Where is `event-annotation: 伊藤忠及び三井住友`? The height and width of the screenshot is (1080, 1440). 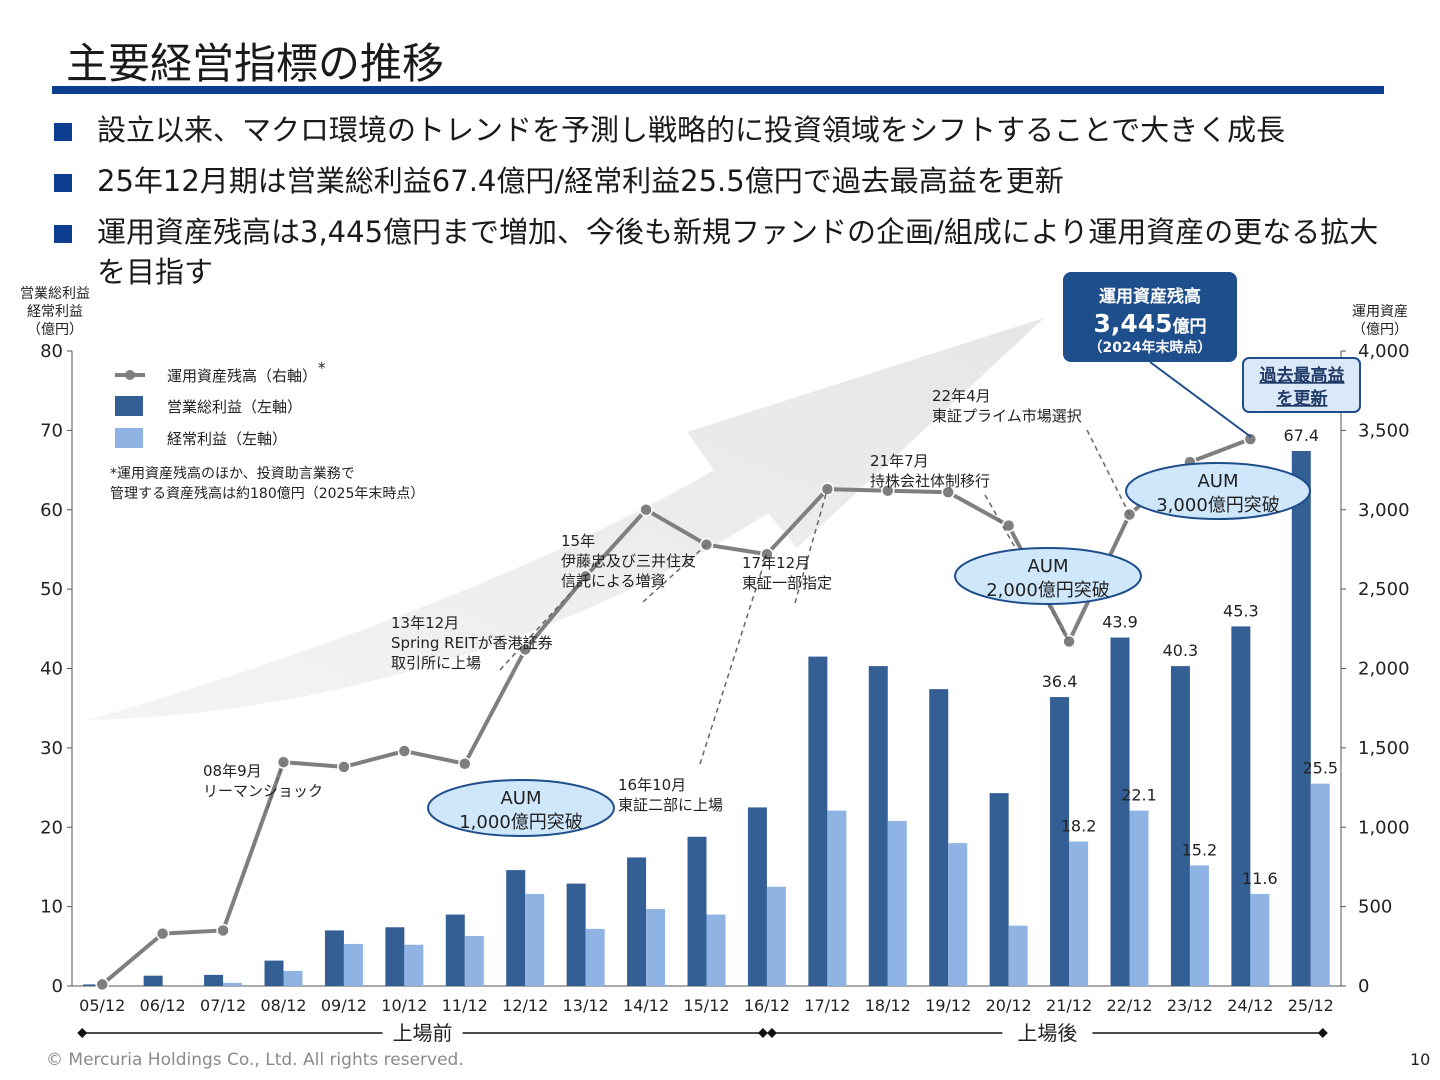
event-annotation: 伊藤忠及び三井住友 is located at coordinates (628, 561).